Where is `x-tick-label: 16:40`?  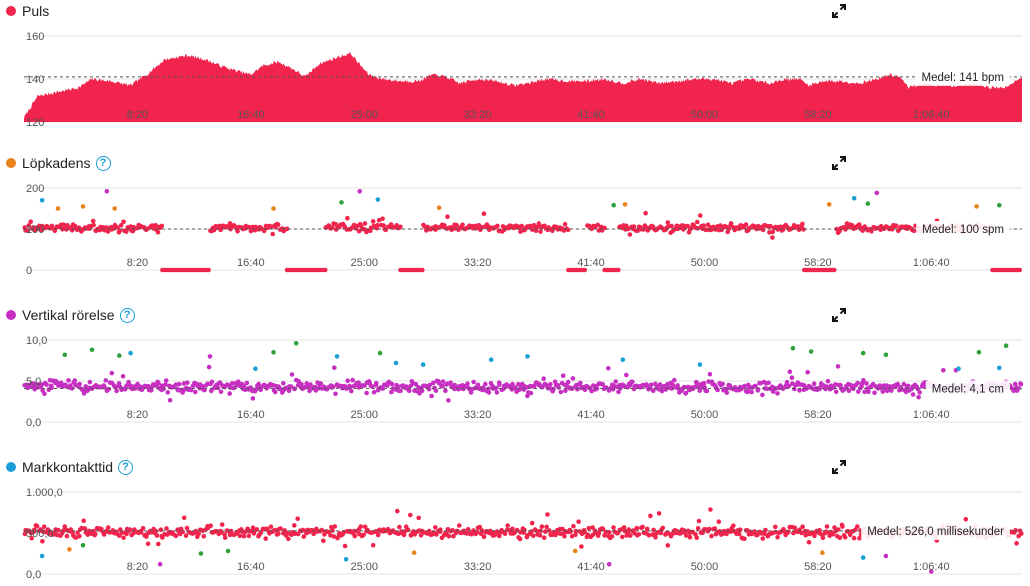 x-tick-label: 16:40 is located at coordinates (251, 415).